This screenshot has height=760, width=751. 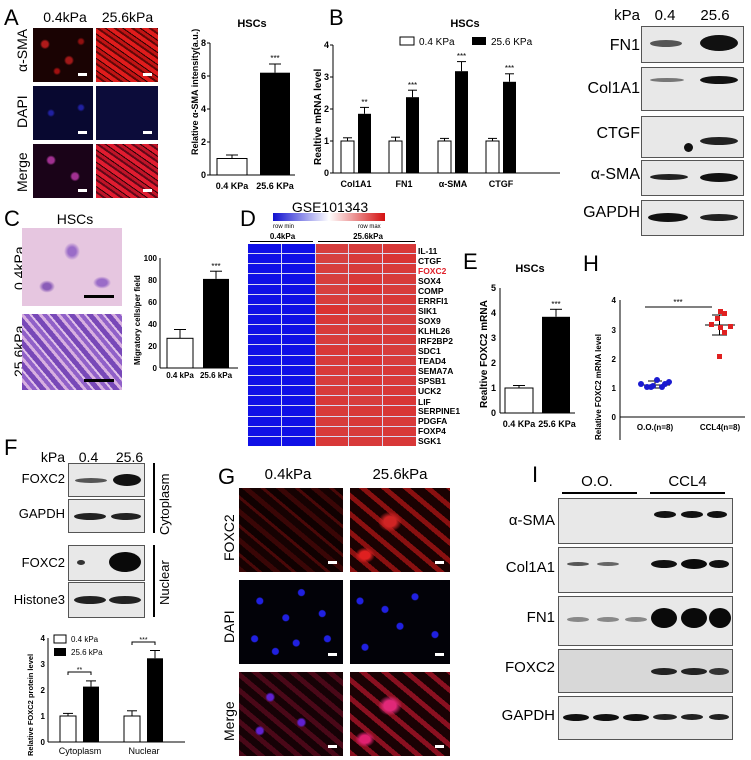 What do you see at coordinates (400, 622) in the screenshot?
I see `g-dapi-high-image` at bounding box center [400, 622].